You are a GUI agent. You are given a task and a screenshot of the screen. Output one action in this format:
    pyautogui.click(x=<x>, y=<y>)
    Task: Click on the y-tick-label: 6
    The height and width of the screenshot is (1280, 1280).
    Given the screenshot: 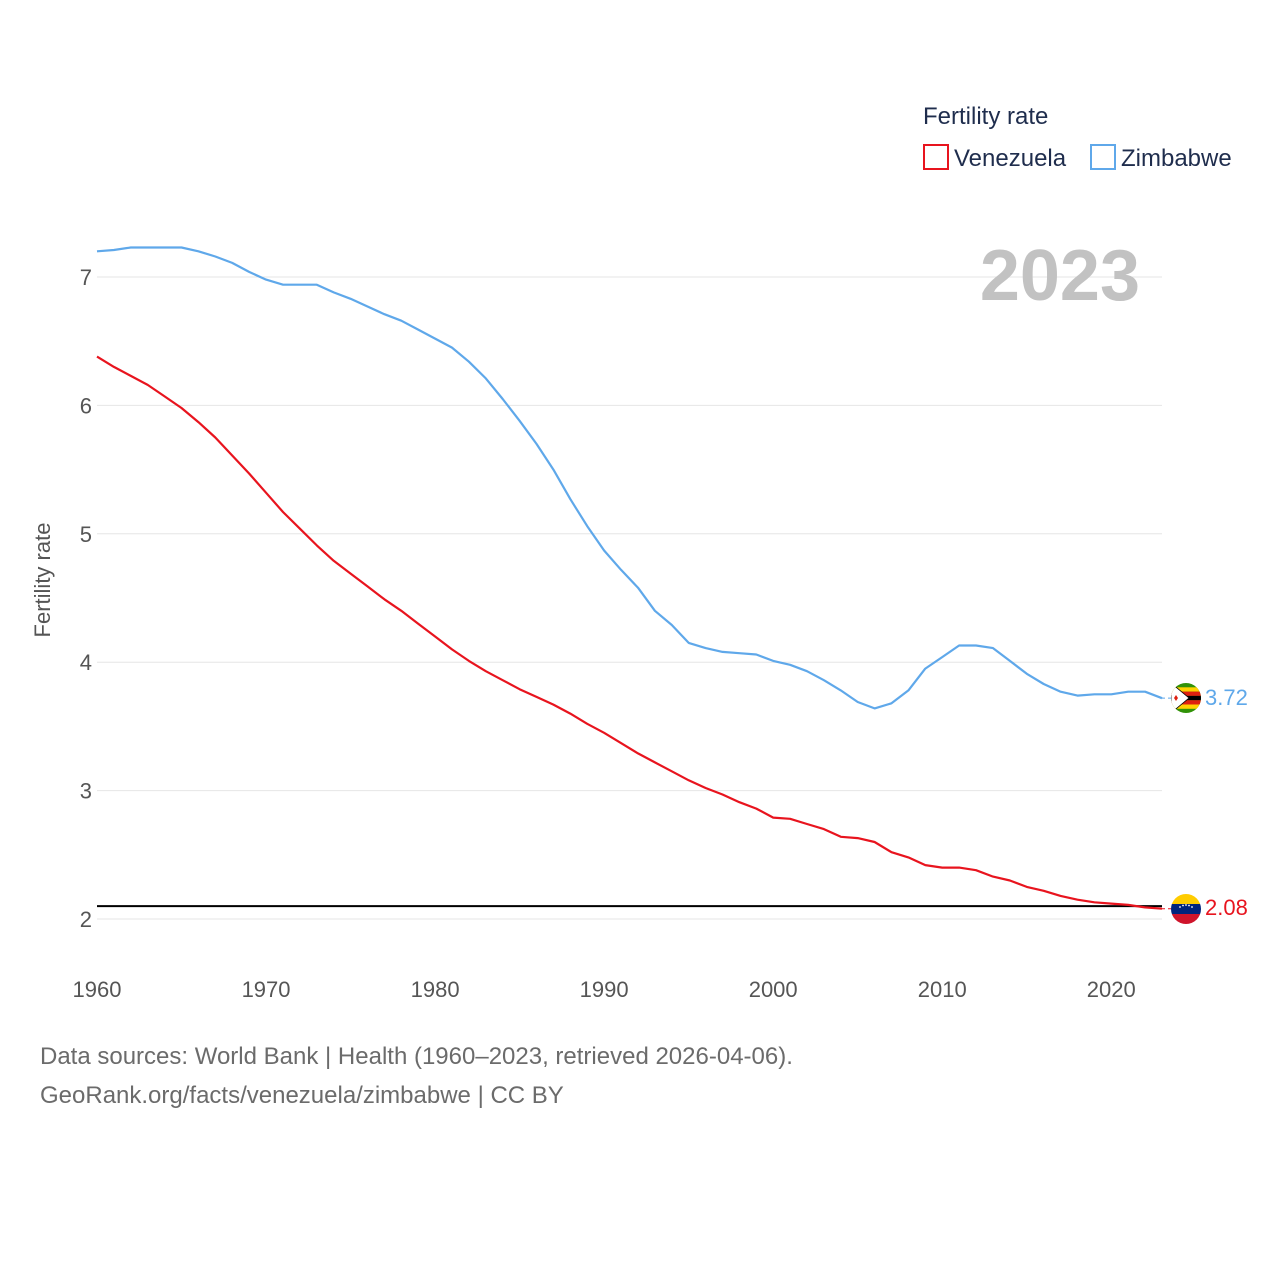 What is the action you would take?
    pyautogui.click(x=86, y=405)
    